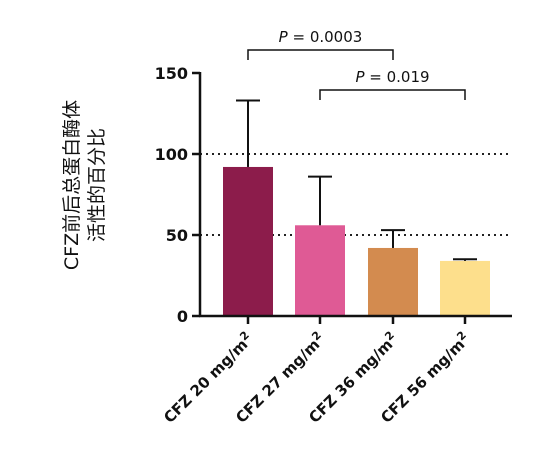 This screenshot has width=555, height=461. Describe the element at coordinates (321, 37) in the screenshot. I see `p-value-label: P = 0.0003` at that location.